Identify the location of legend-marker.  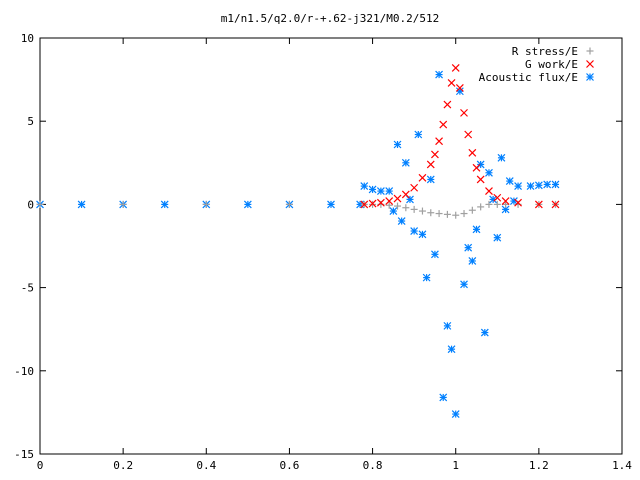
(590, 77).